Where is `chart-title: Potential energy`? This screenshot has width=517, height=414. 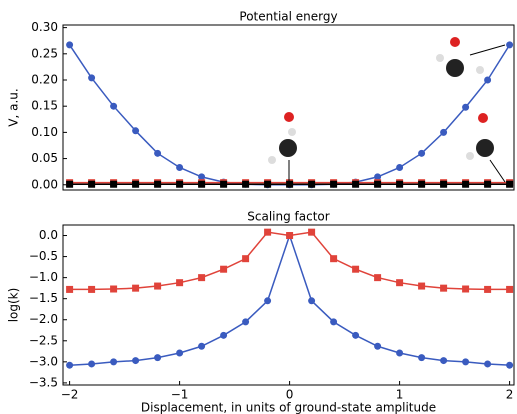 chart-title: Potential energy is located at coordinates (288, 17).